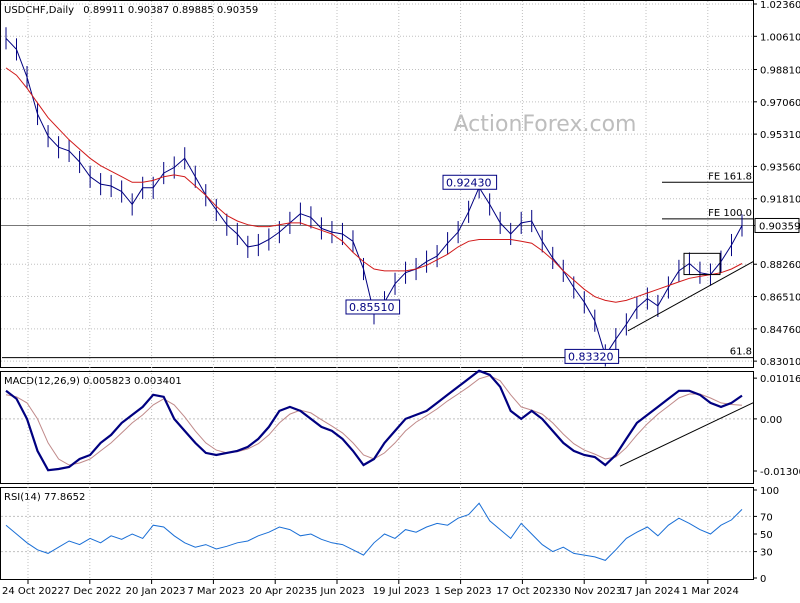  Describe the element at coordinates (93, 591) in the screenshot. I see `x-tick-label: 7 Dec 2022` at that location.